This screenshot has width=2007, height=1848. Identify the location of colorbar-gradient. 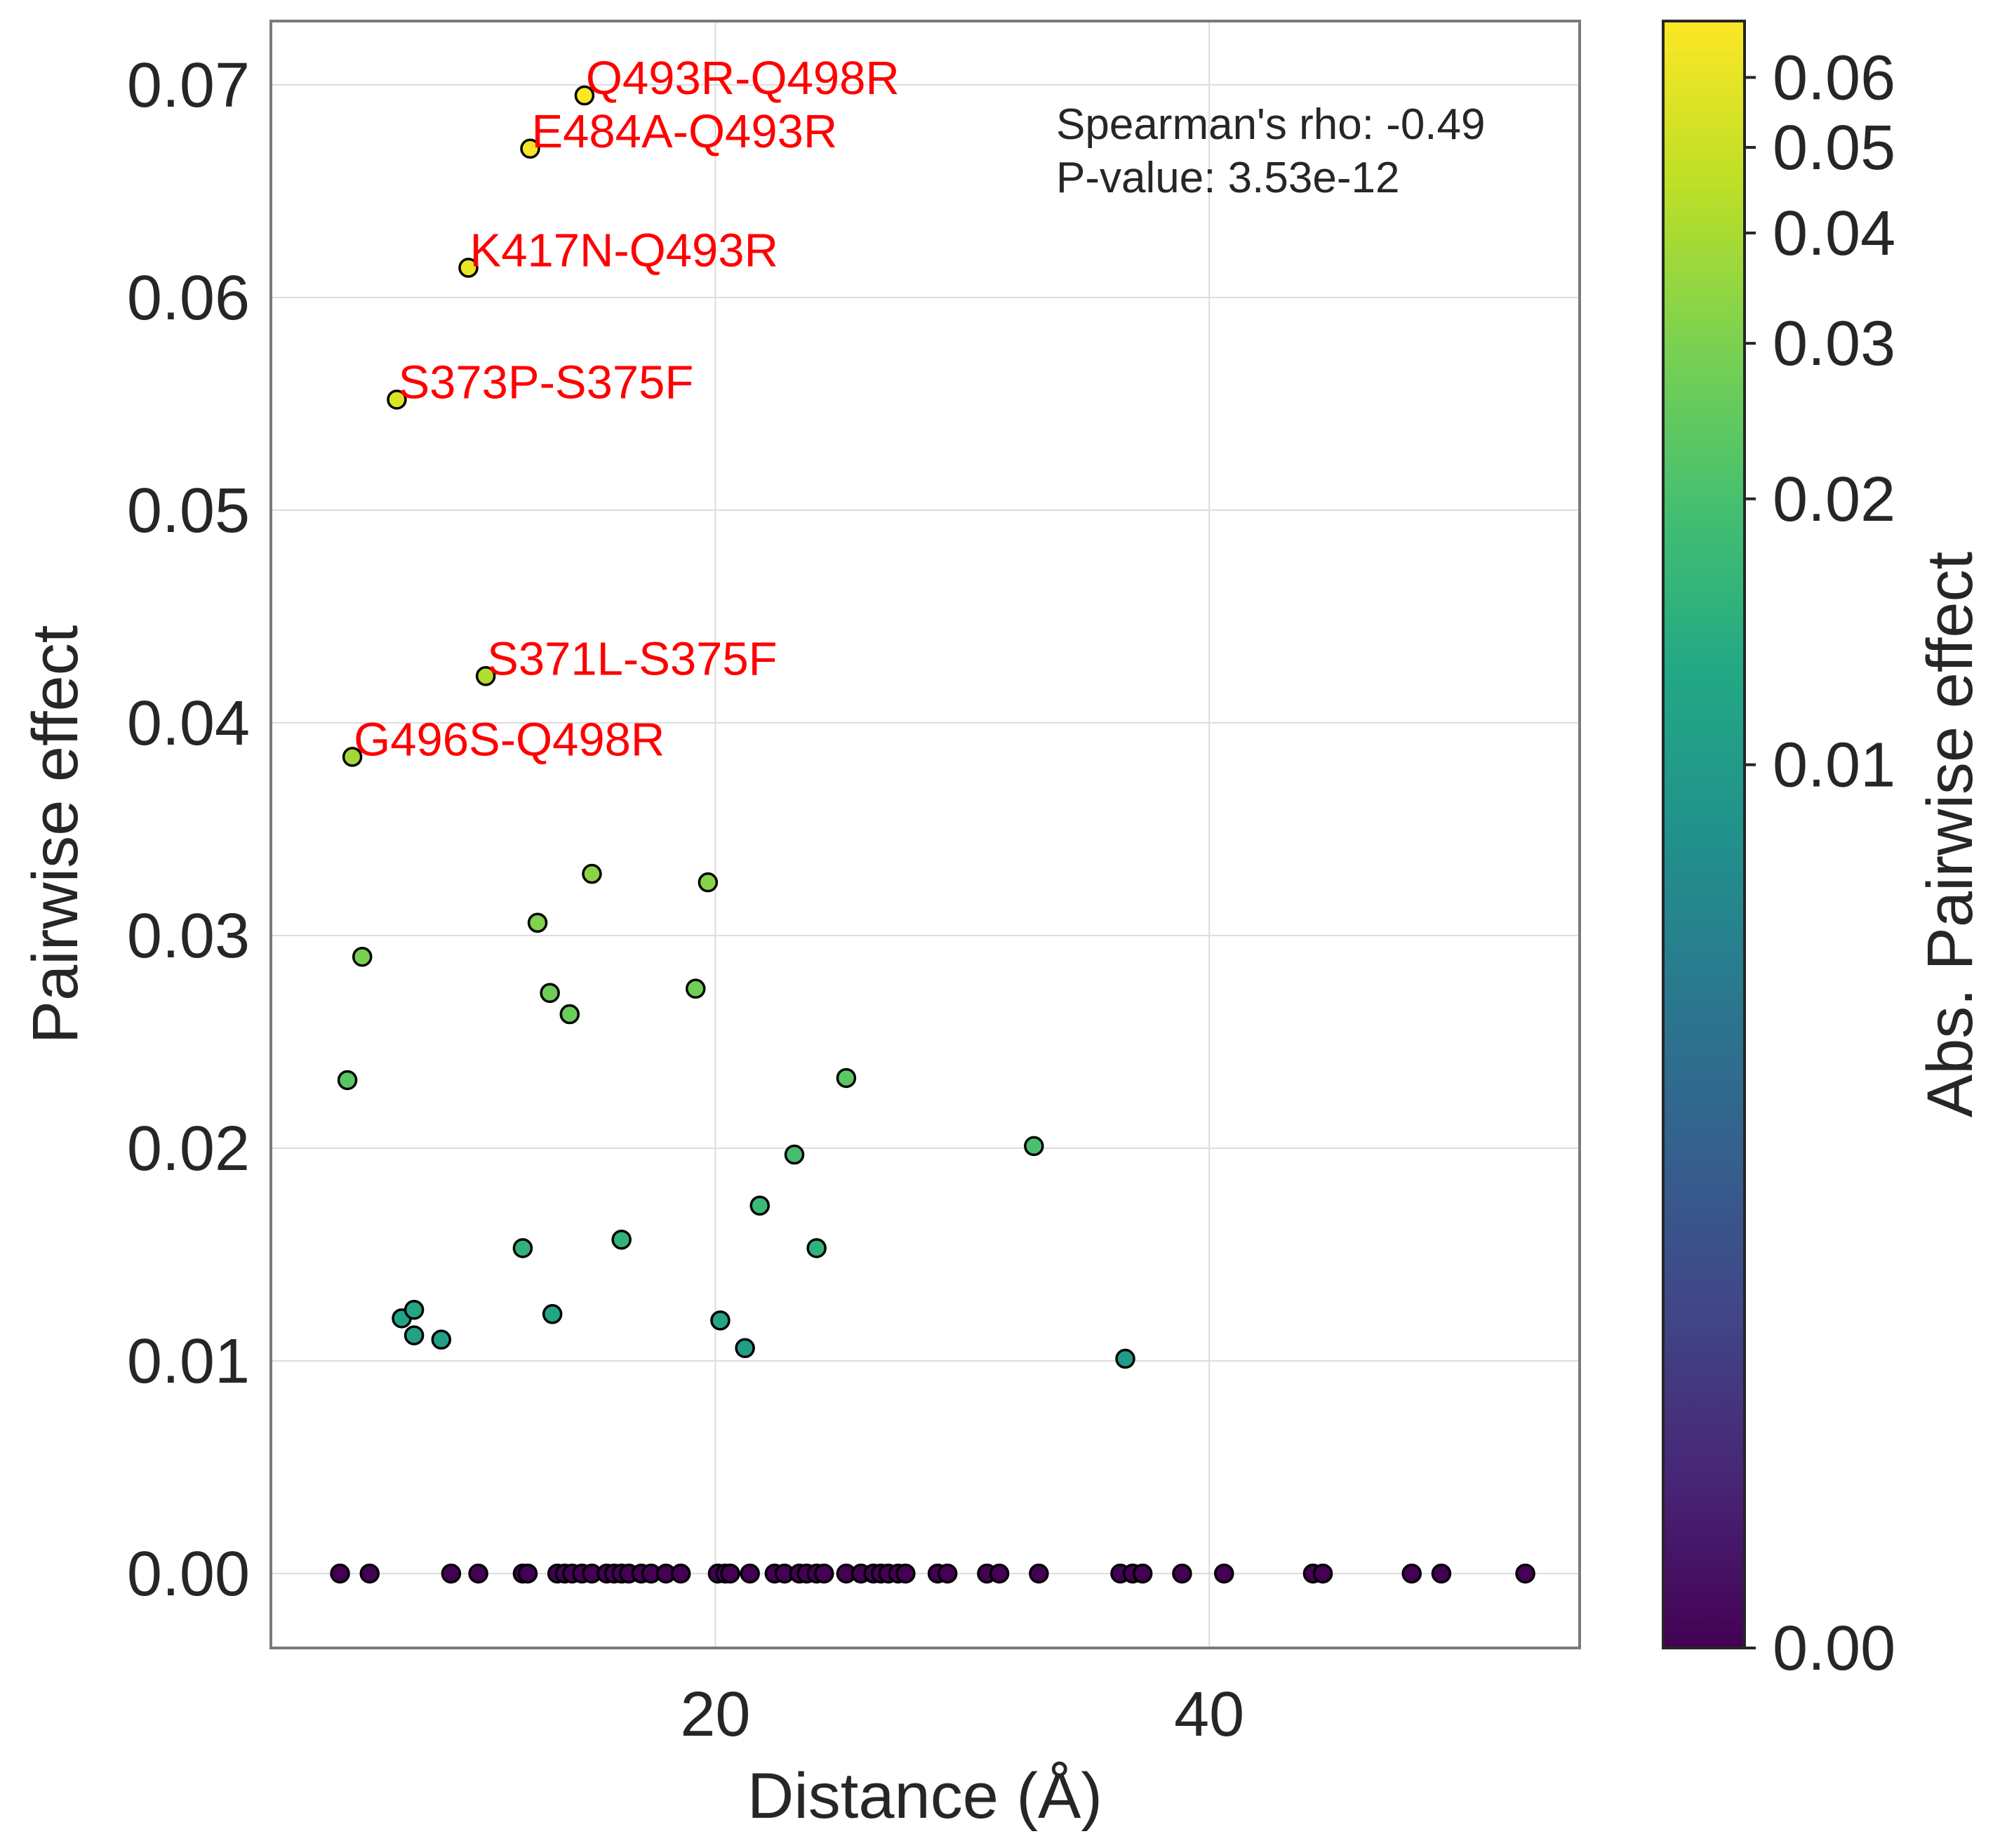
(1704, 834).